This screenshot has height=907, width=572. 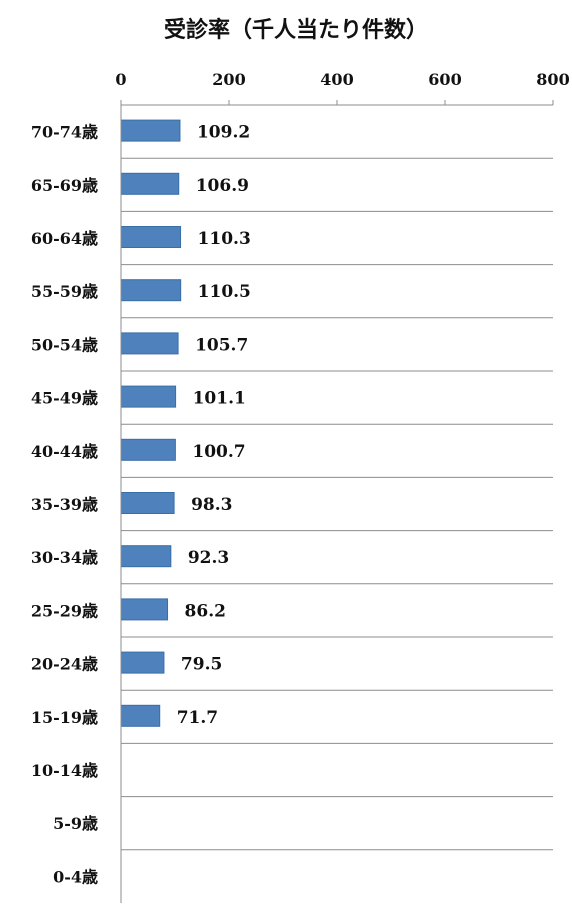 I want to click on x-tick-label: 200, so click(x=228, y=79).